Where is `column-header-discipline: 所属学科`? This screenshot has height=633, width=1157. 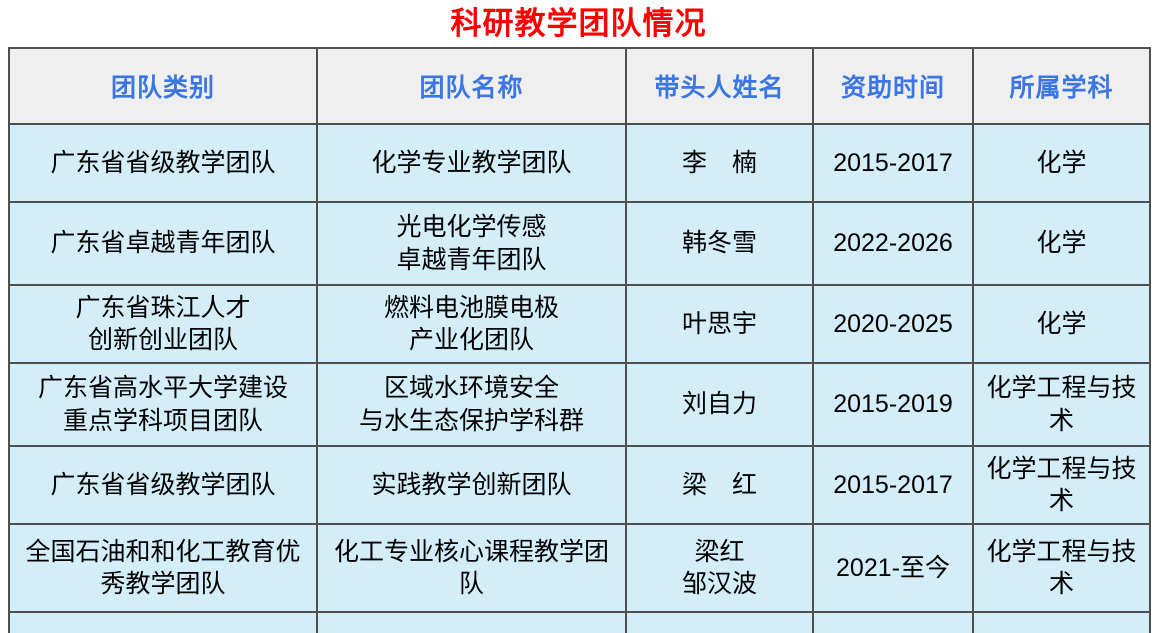 column-header-discipline: 所属学科 is located at coordinates (1061, 86).